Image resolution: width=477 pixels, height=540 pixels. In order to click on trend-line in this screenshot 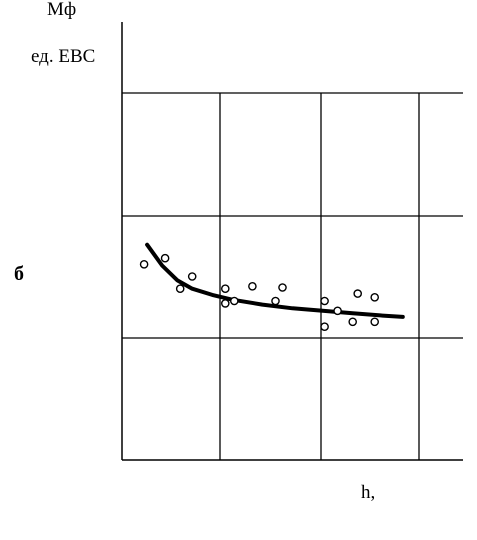, I will do `click(275, 280)`.